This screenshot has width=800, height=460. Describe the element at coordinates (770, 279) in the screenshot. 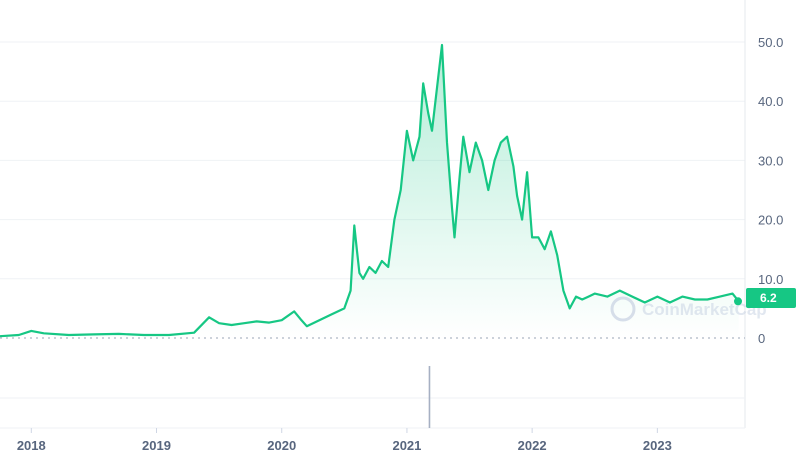

I see `y-tick-label: 10.0` at that location.